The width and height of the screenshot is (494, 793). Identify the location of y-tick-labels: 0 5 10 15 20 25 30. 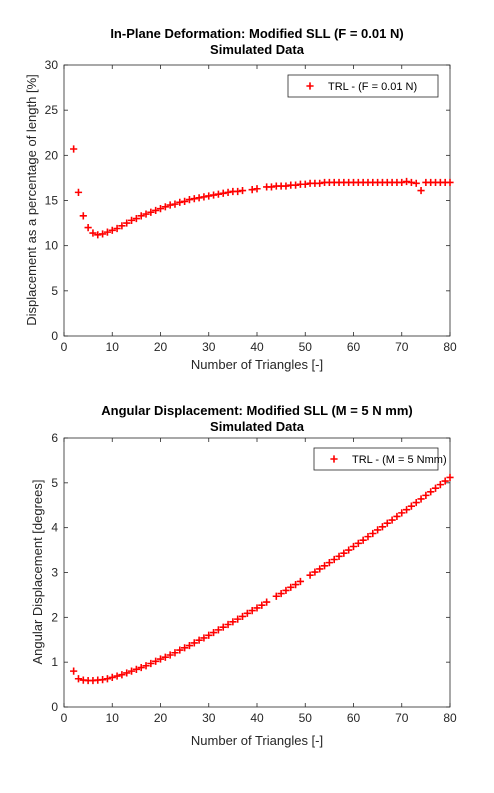
(52, 200).